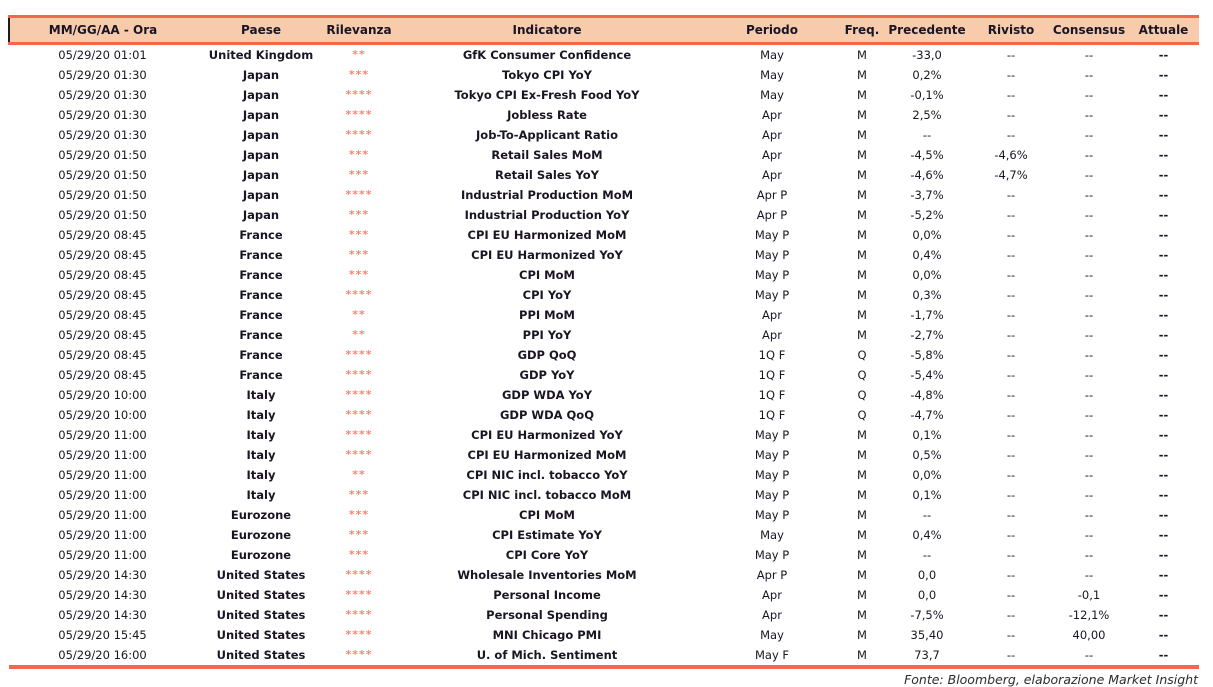 The height and width of the screenshot is (687, 1213). What do you see at coordinates (927, 355) in the screenshot?
I see `cell-previous: -5,8%` at bounding box center [927, 355].